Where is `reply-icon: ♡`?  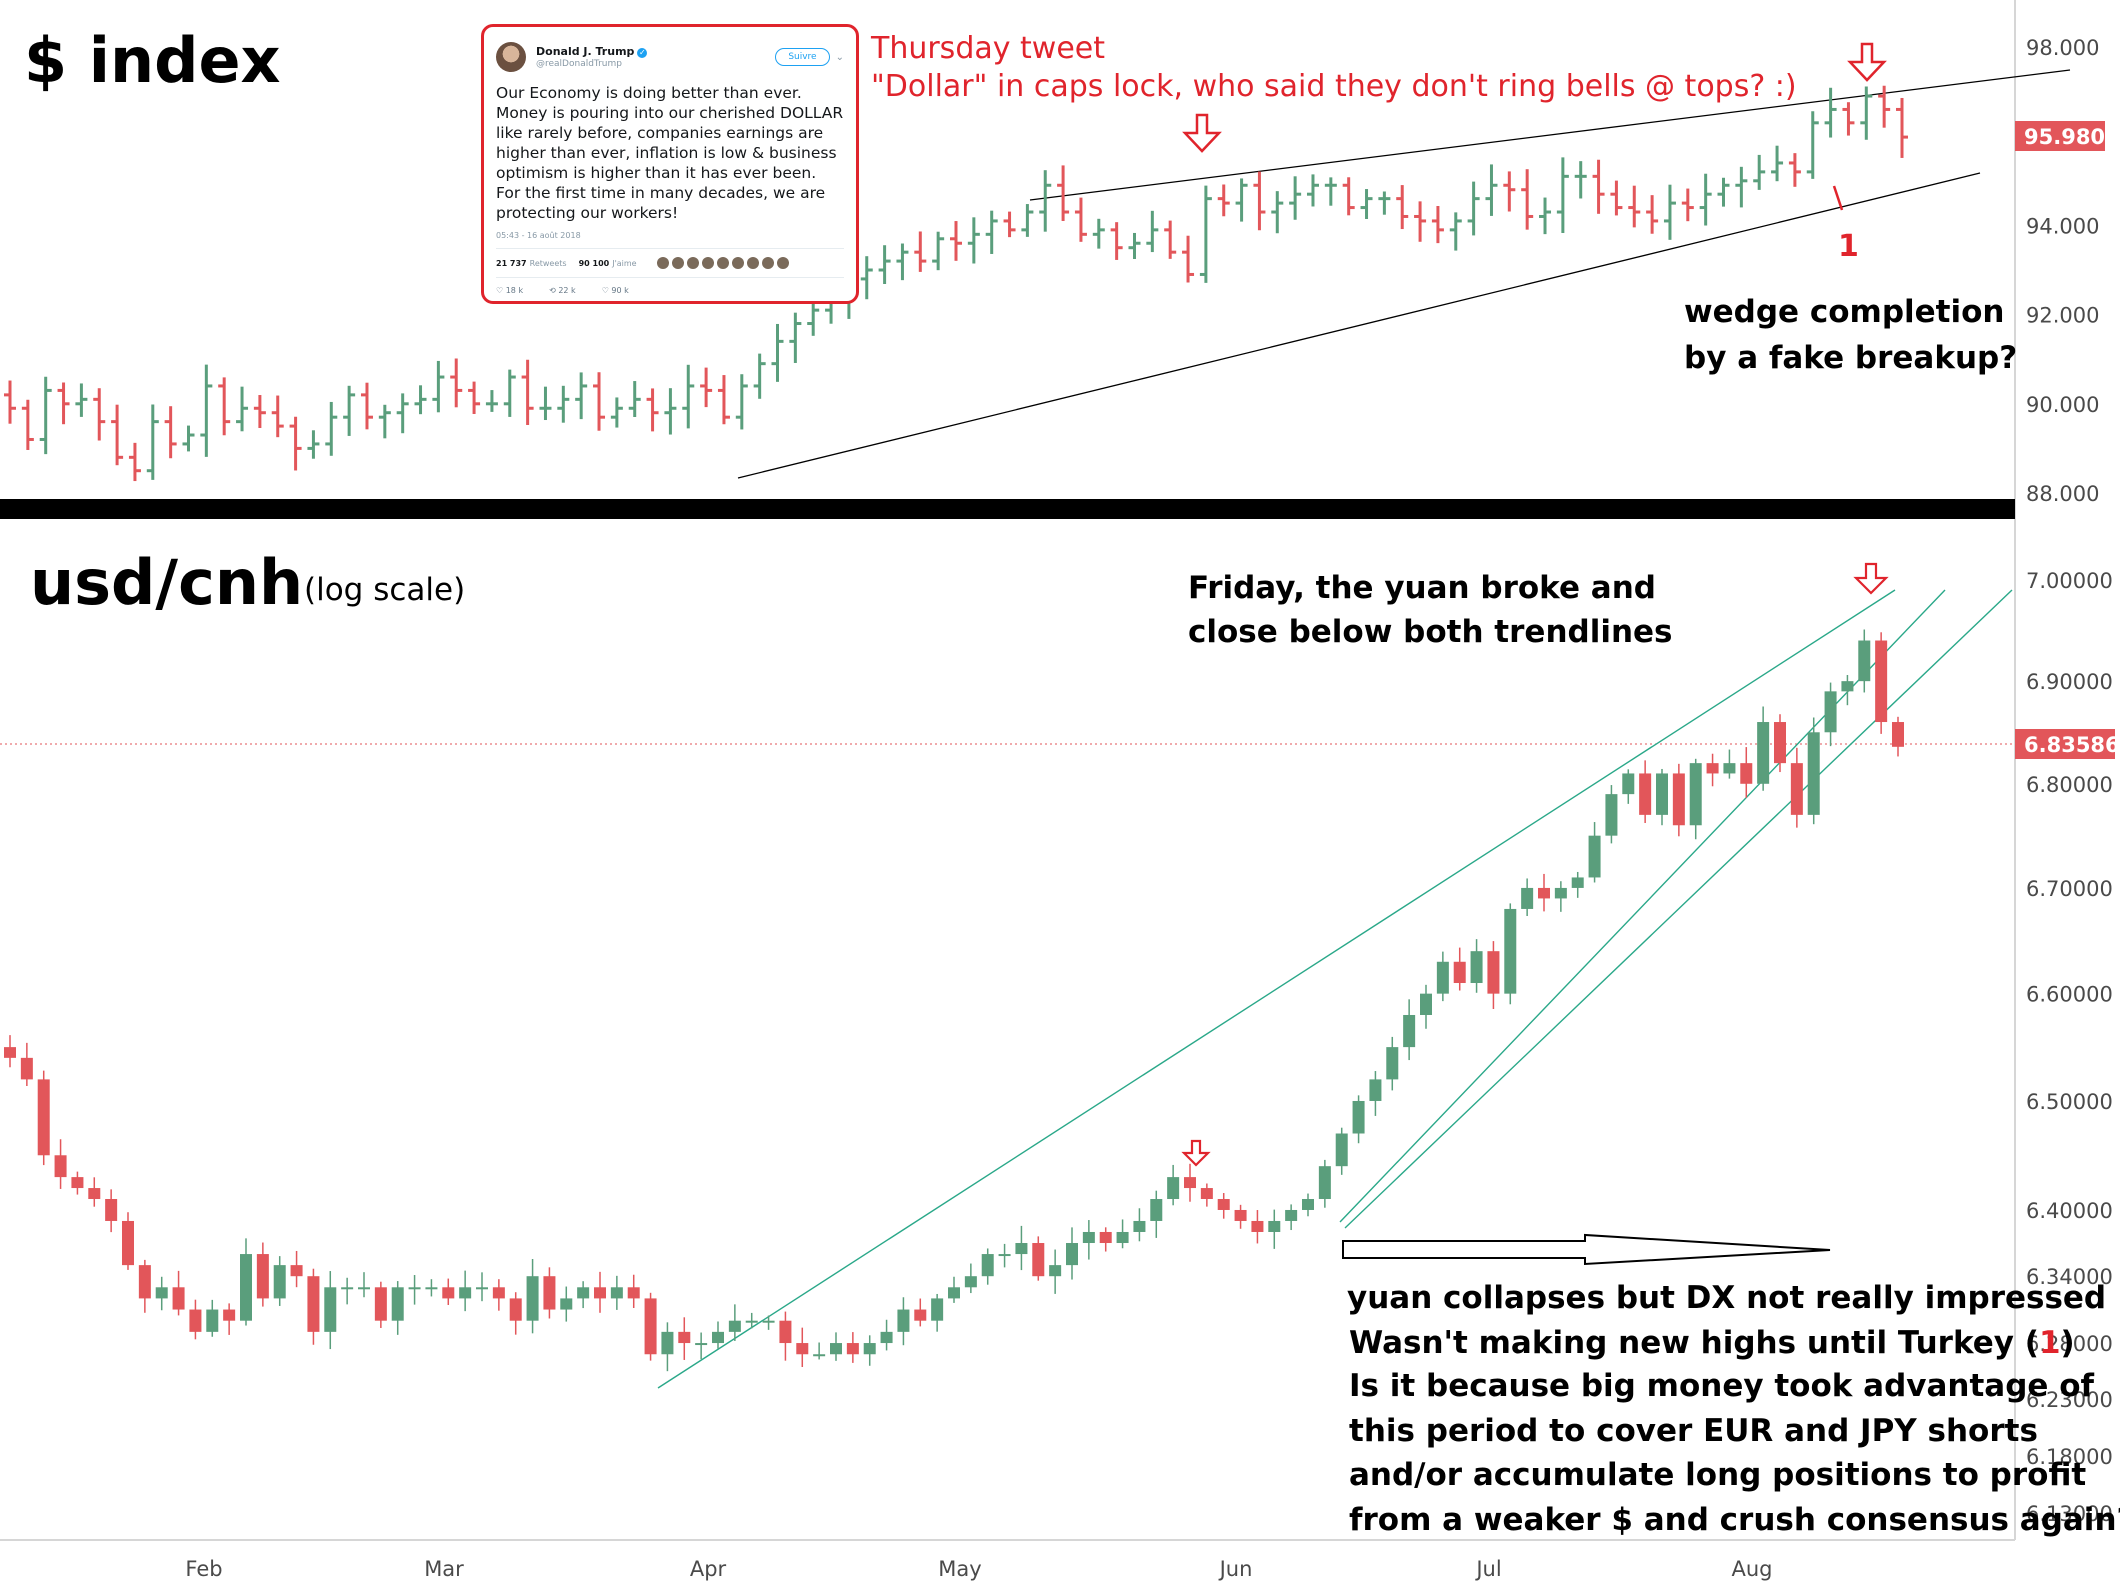 reply-icon: ♡ is located at coordinates (501, 290).